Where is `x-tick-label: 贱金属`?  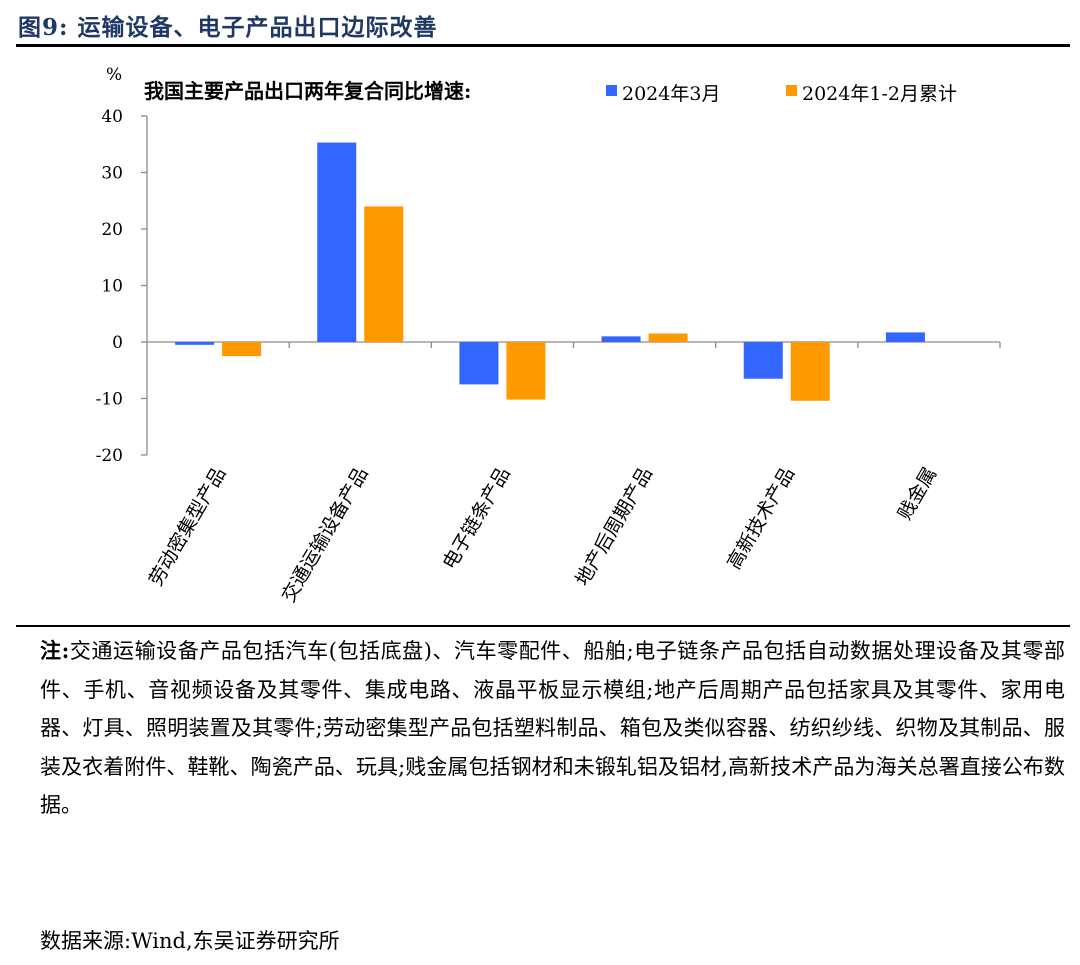
x-tick-label: 贱金属 is located at coordinates (918, 494).